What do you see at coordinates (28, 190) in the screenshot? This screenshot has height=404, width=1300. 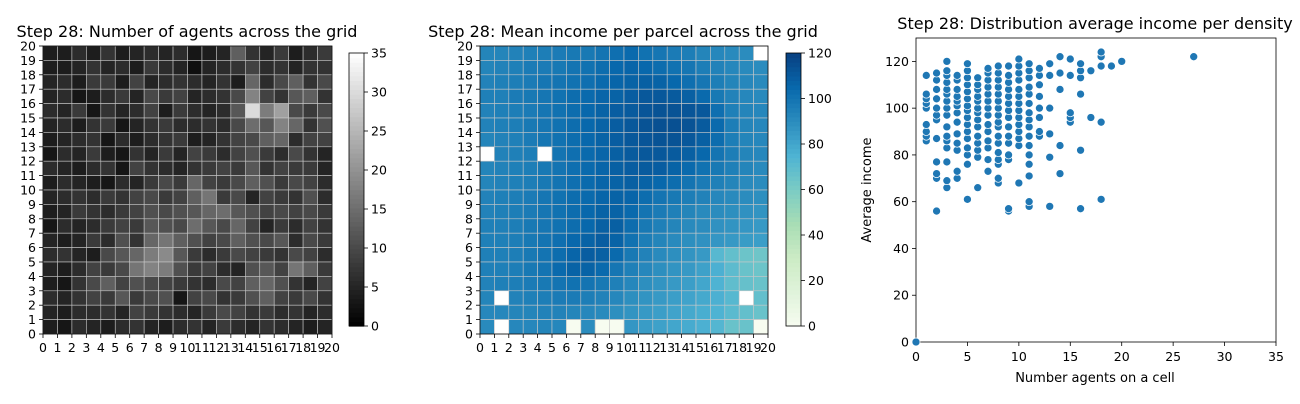 I see `agents-heatmap-y-tick-label: 10` at bounding box center [28, 190].